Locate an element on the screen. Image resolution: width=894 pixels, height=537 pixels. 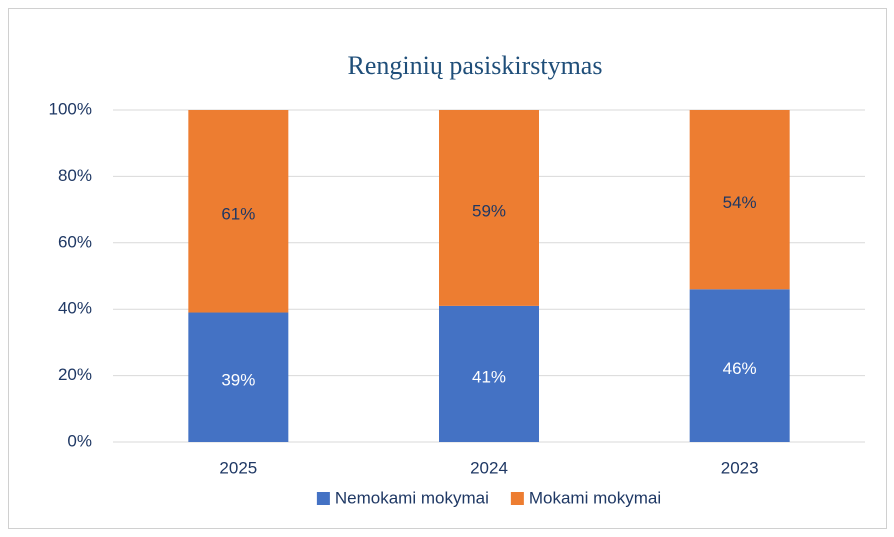
y-tick-label: 40% is located at coordinates (75, 308).